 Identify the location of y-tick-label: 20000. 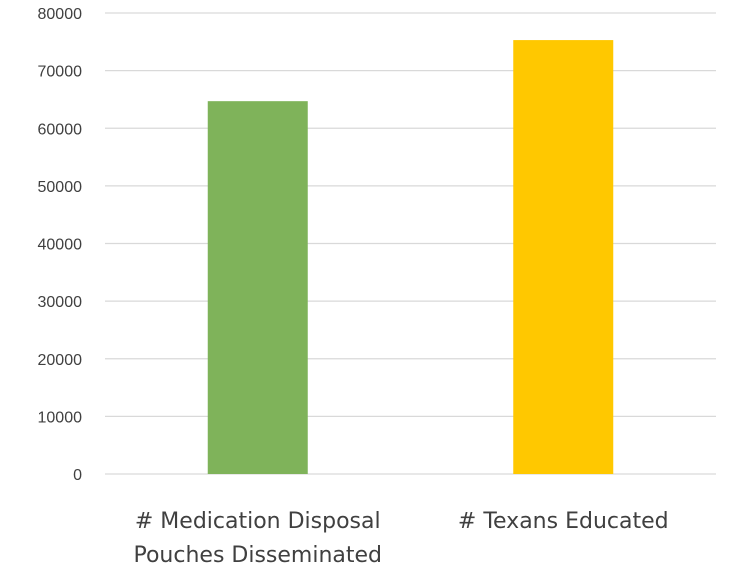
(60, 360).